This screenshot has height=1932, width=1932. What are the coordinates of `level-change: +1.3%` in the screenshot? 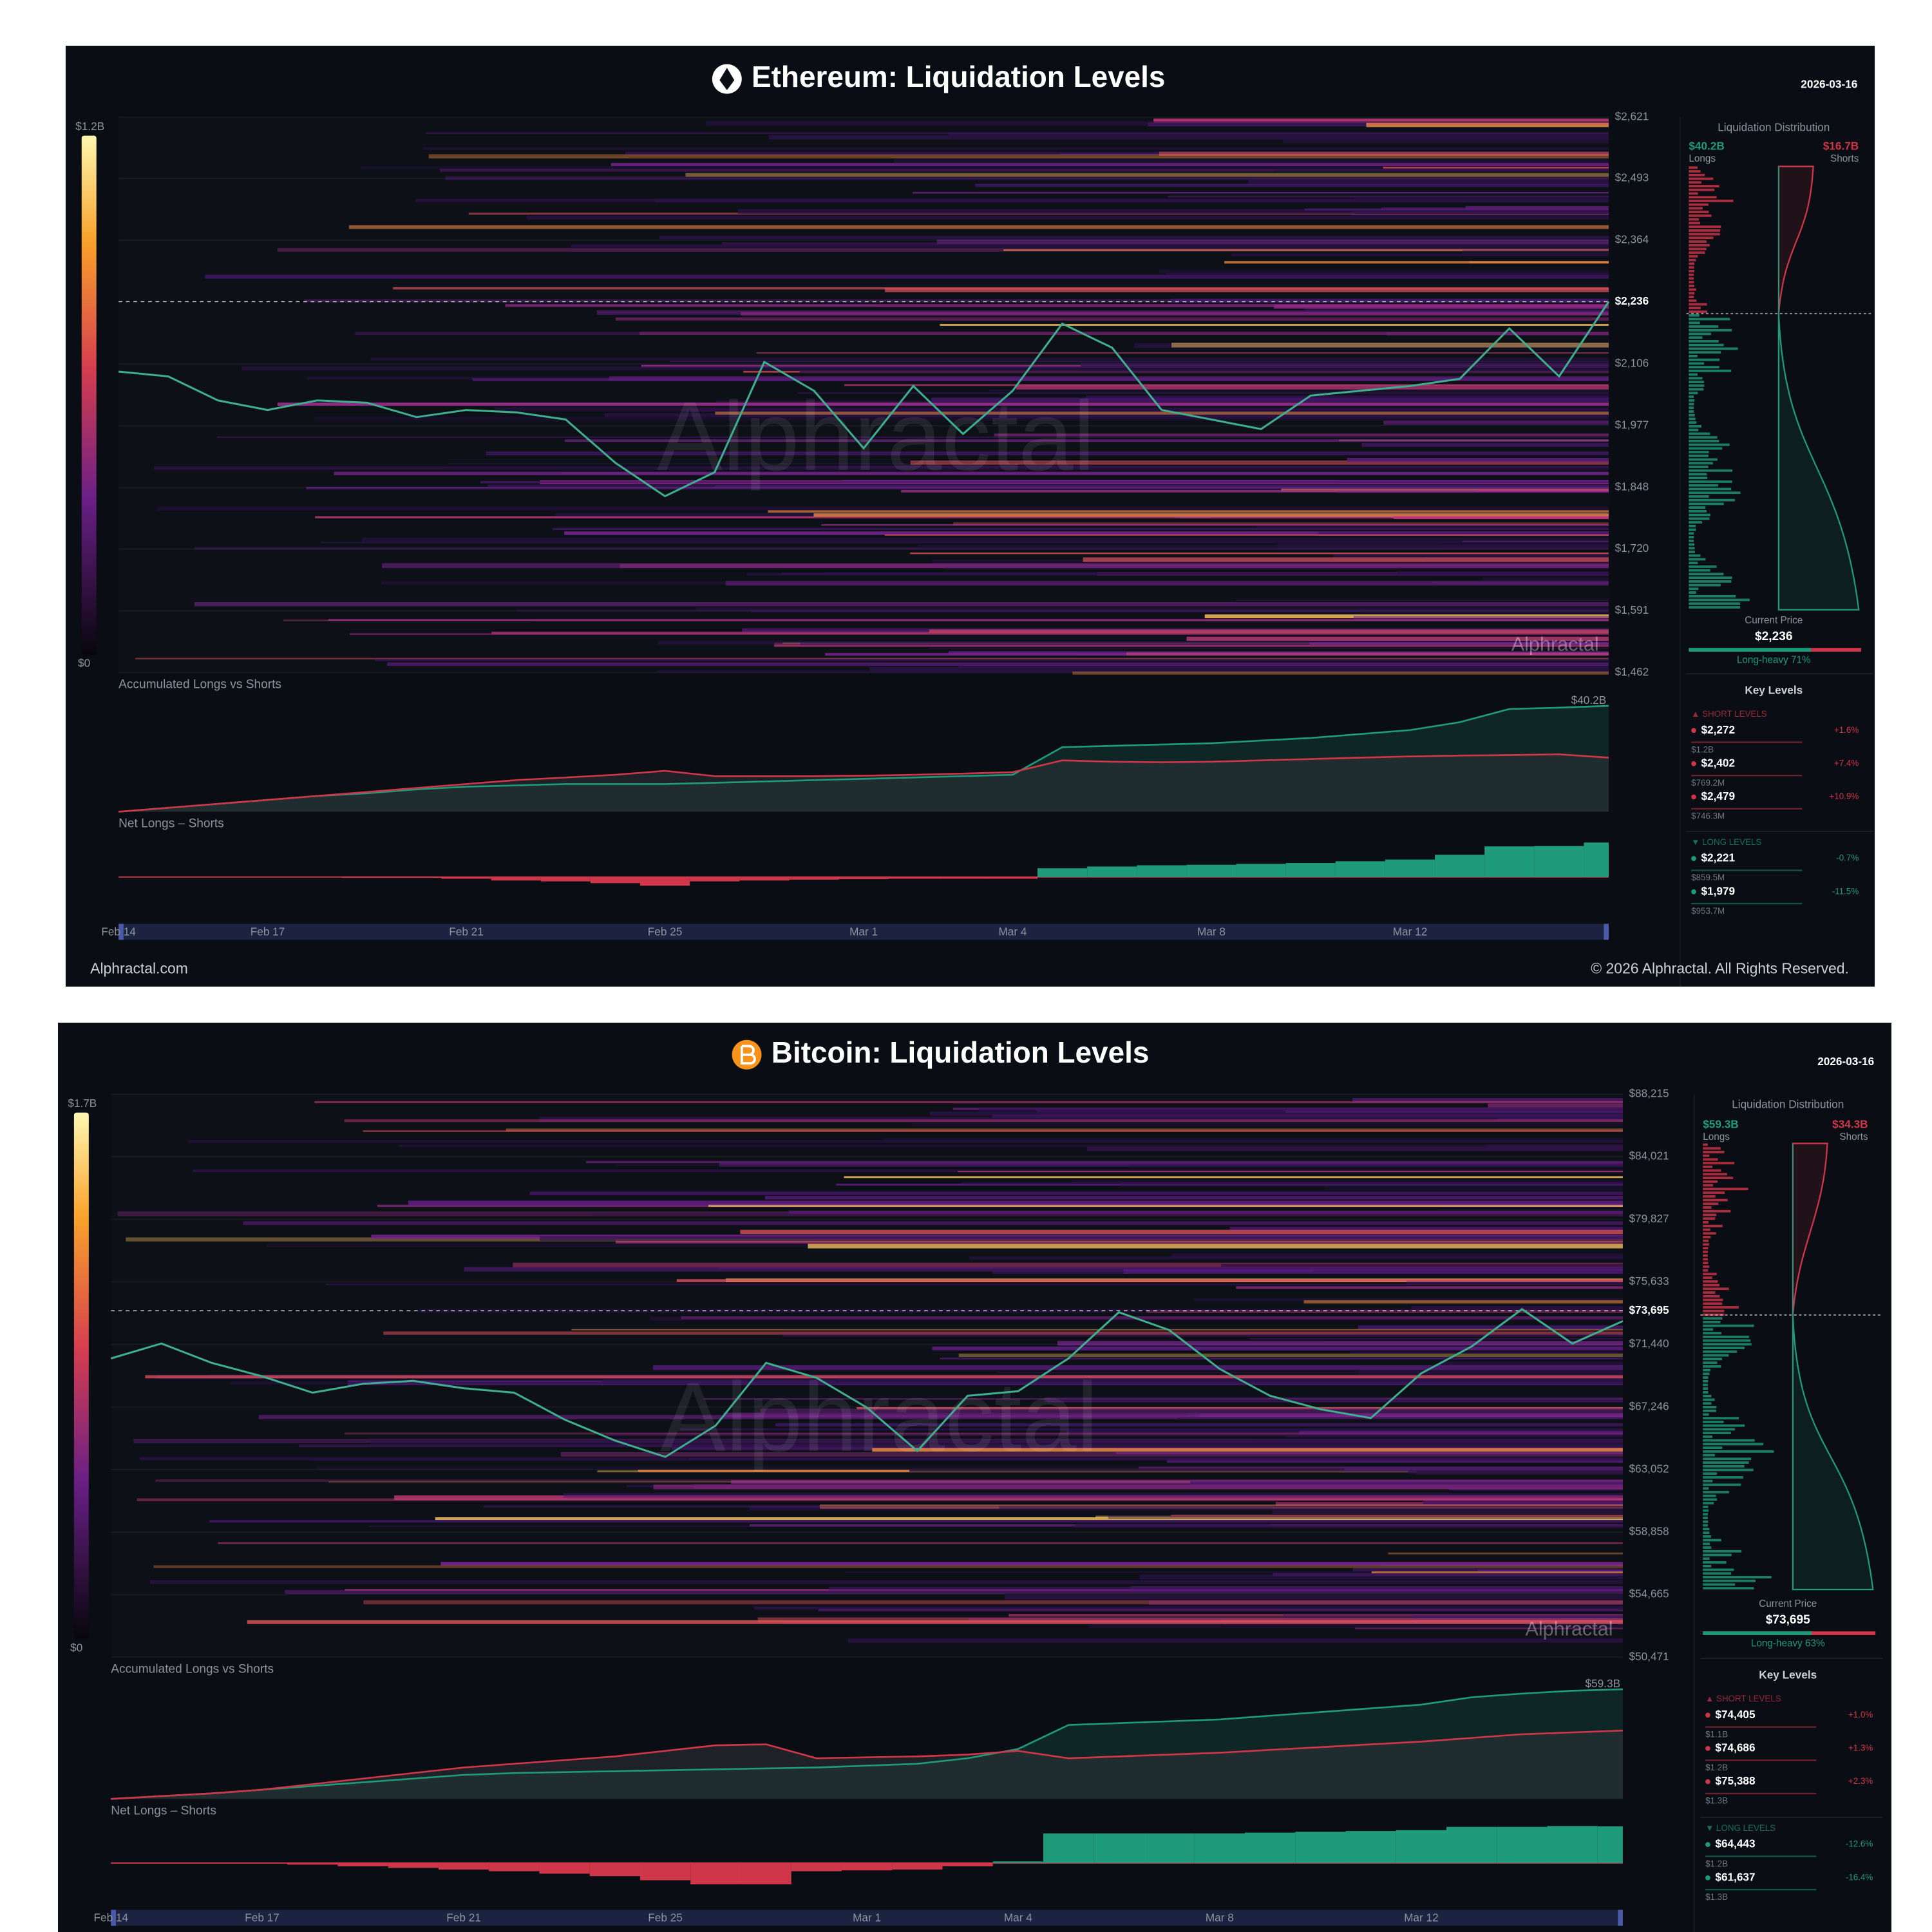 It's located at (1861, 1748).